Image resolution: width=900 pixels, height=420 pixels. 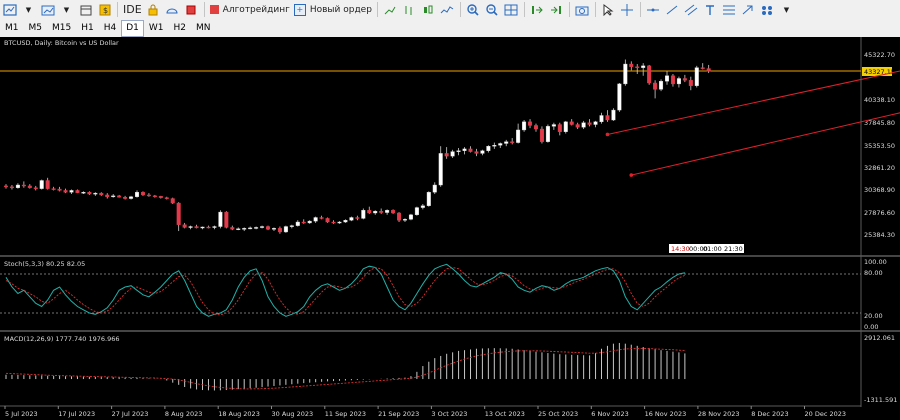 What do you see at coordinates (62, 339) in the screenshot?
I see `macd-pane-title: MACD(12,26,9) 1777.740 1976.966` at bounding box center [62, 339].